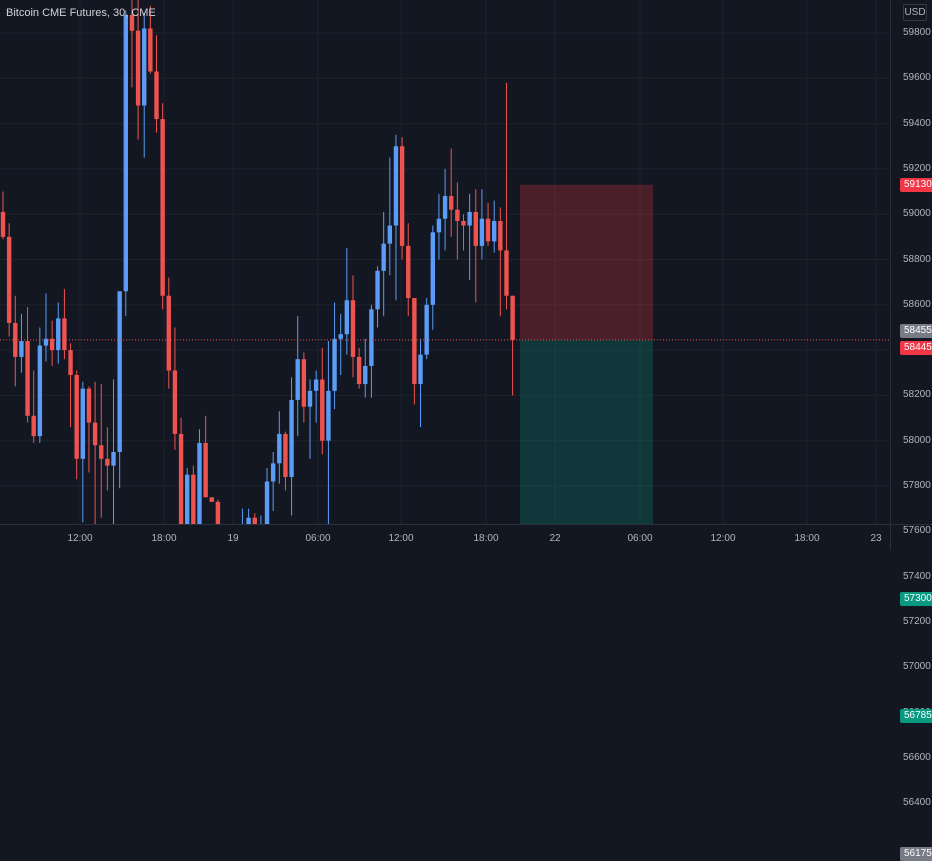 The width and height of the screenshot is (932, 861). What do you see at coordinates (917, 395) in the screenshot?
I see `price-tick: 58200` at bounding box center [917, 395].